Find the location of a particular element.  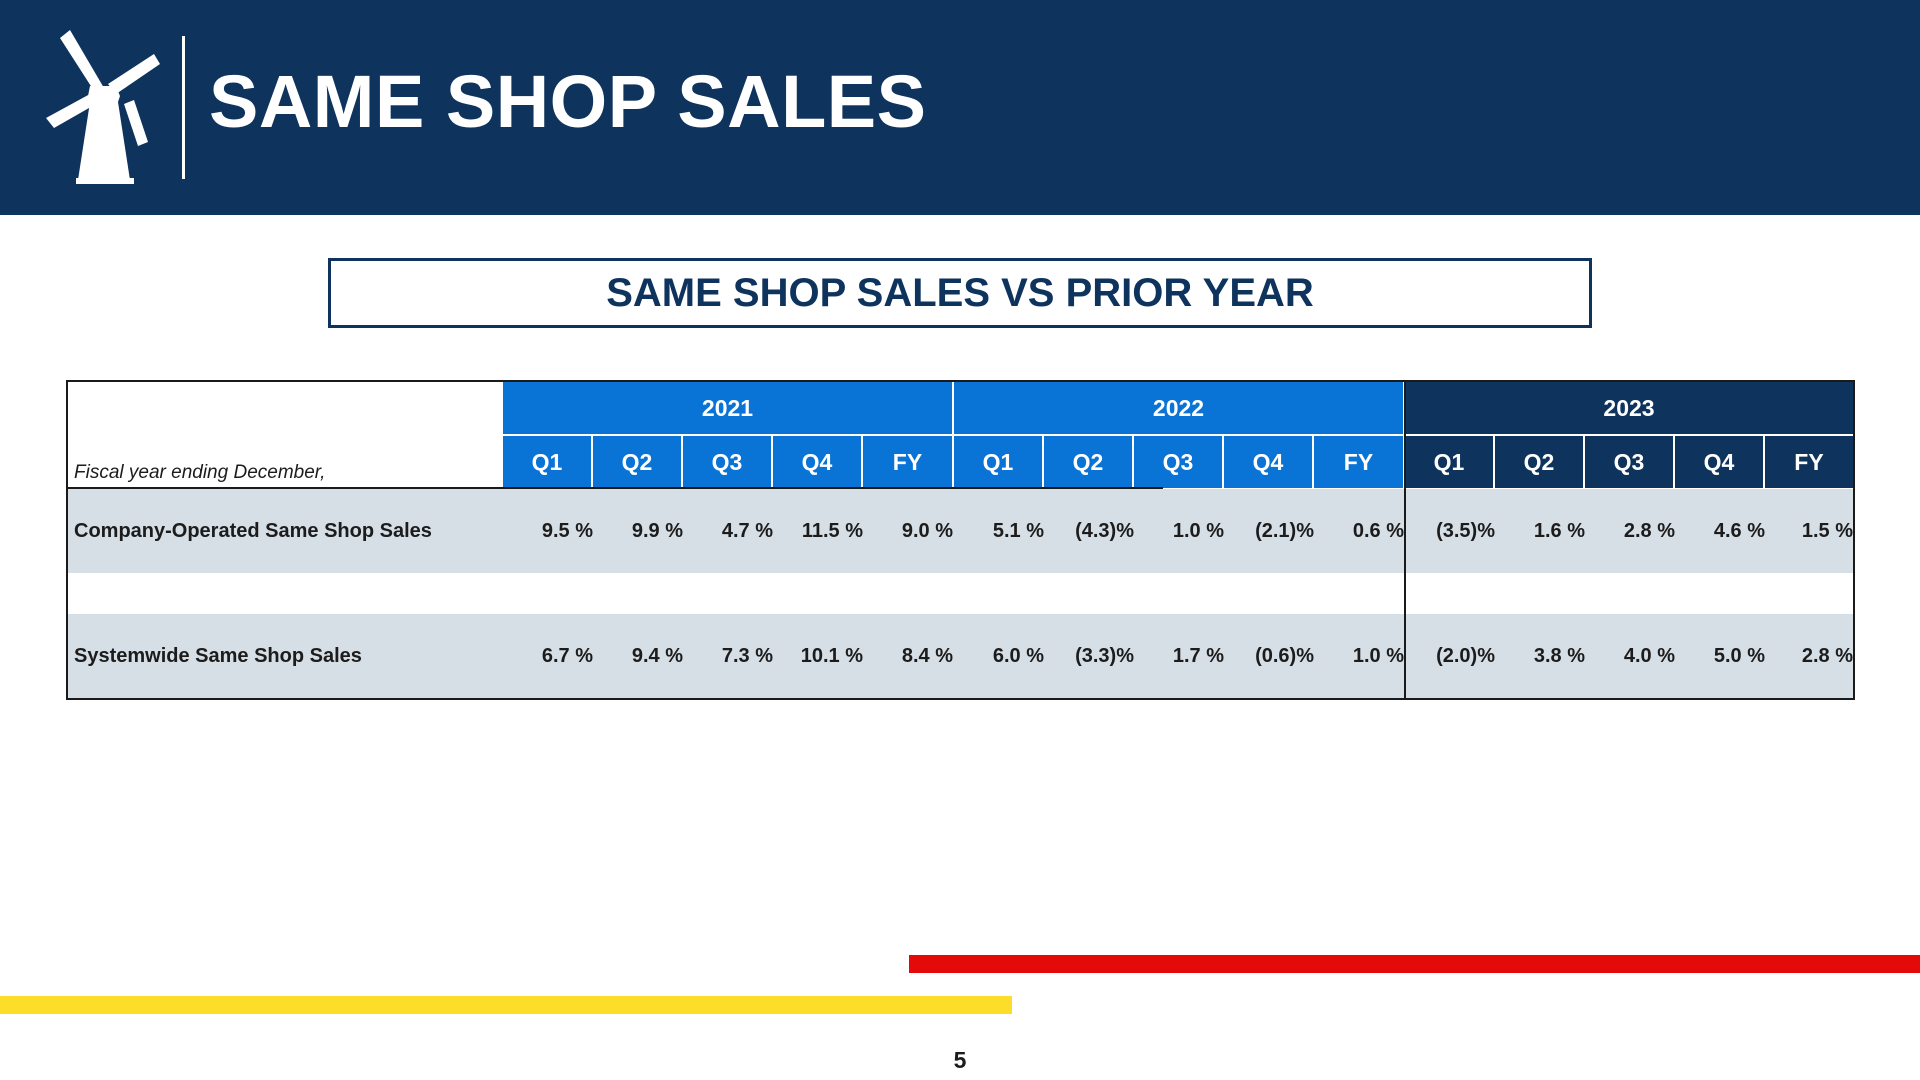

table-cell: 1.6 % is located at coordinates (1559, 530).